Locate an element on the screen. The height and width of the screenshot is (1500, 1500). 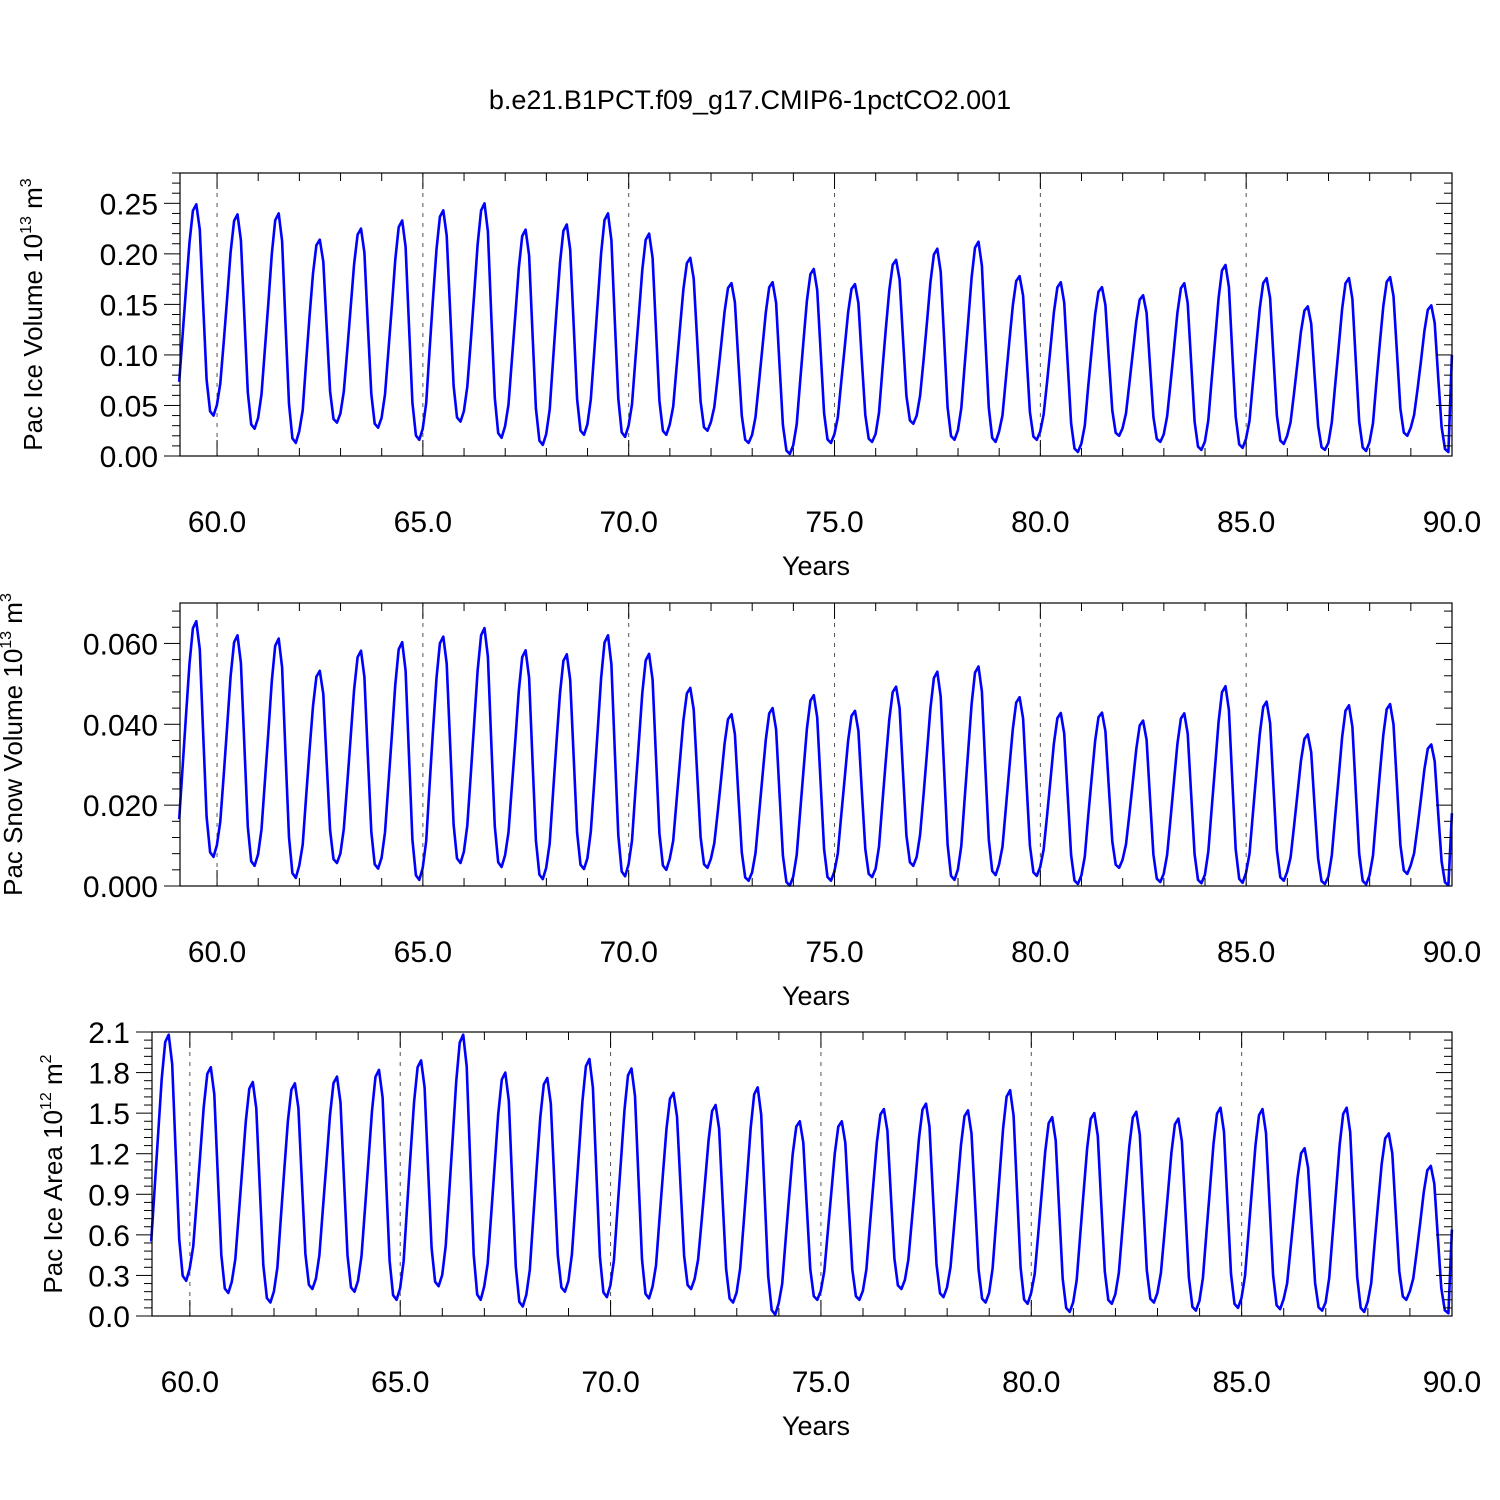
y-axis-label: Pac Ice Volume 1013 m3 is located at coordinates (33, 314).